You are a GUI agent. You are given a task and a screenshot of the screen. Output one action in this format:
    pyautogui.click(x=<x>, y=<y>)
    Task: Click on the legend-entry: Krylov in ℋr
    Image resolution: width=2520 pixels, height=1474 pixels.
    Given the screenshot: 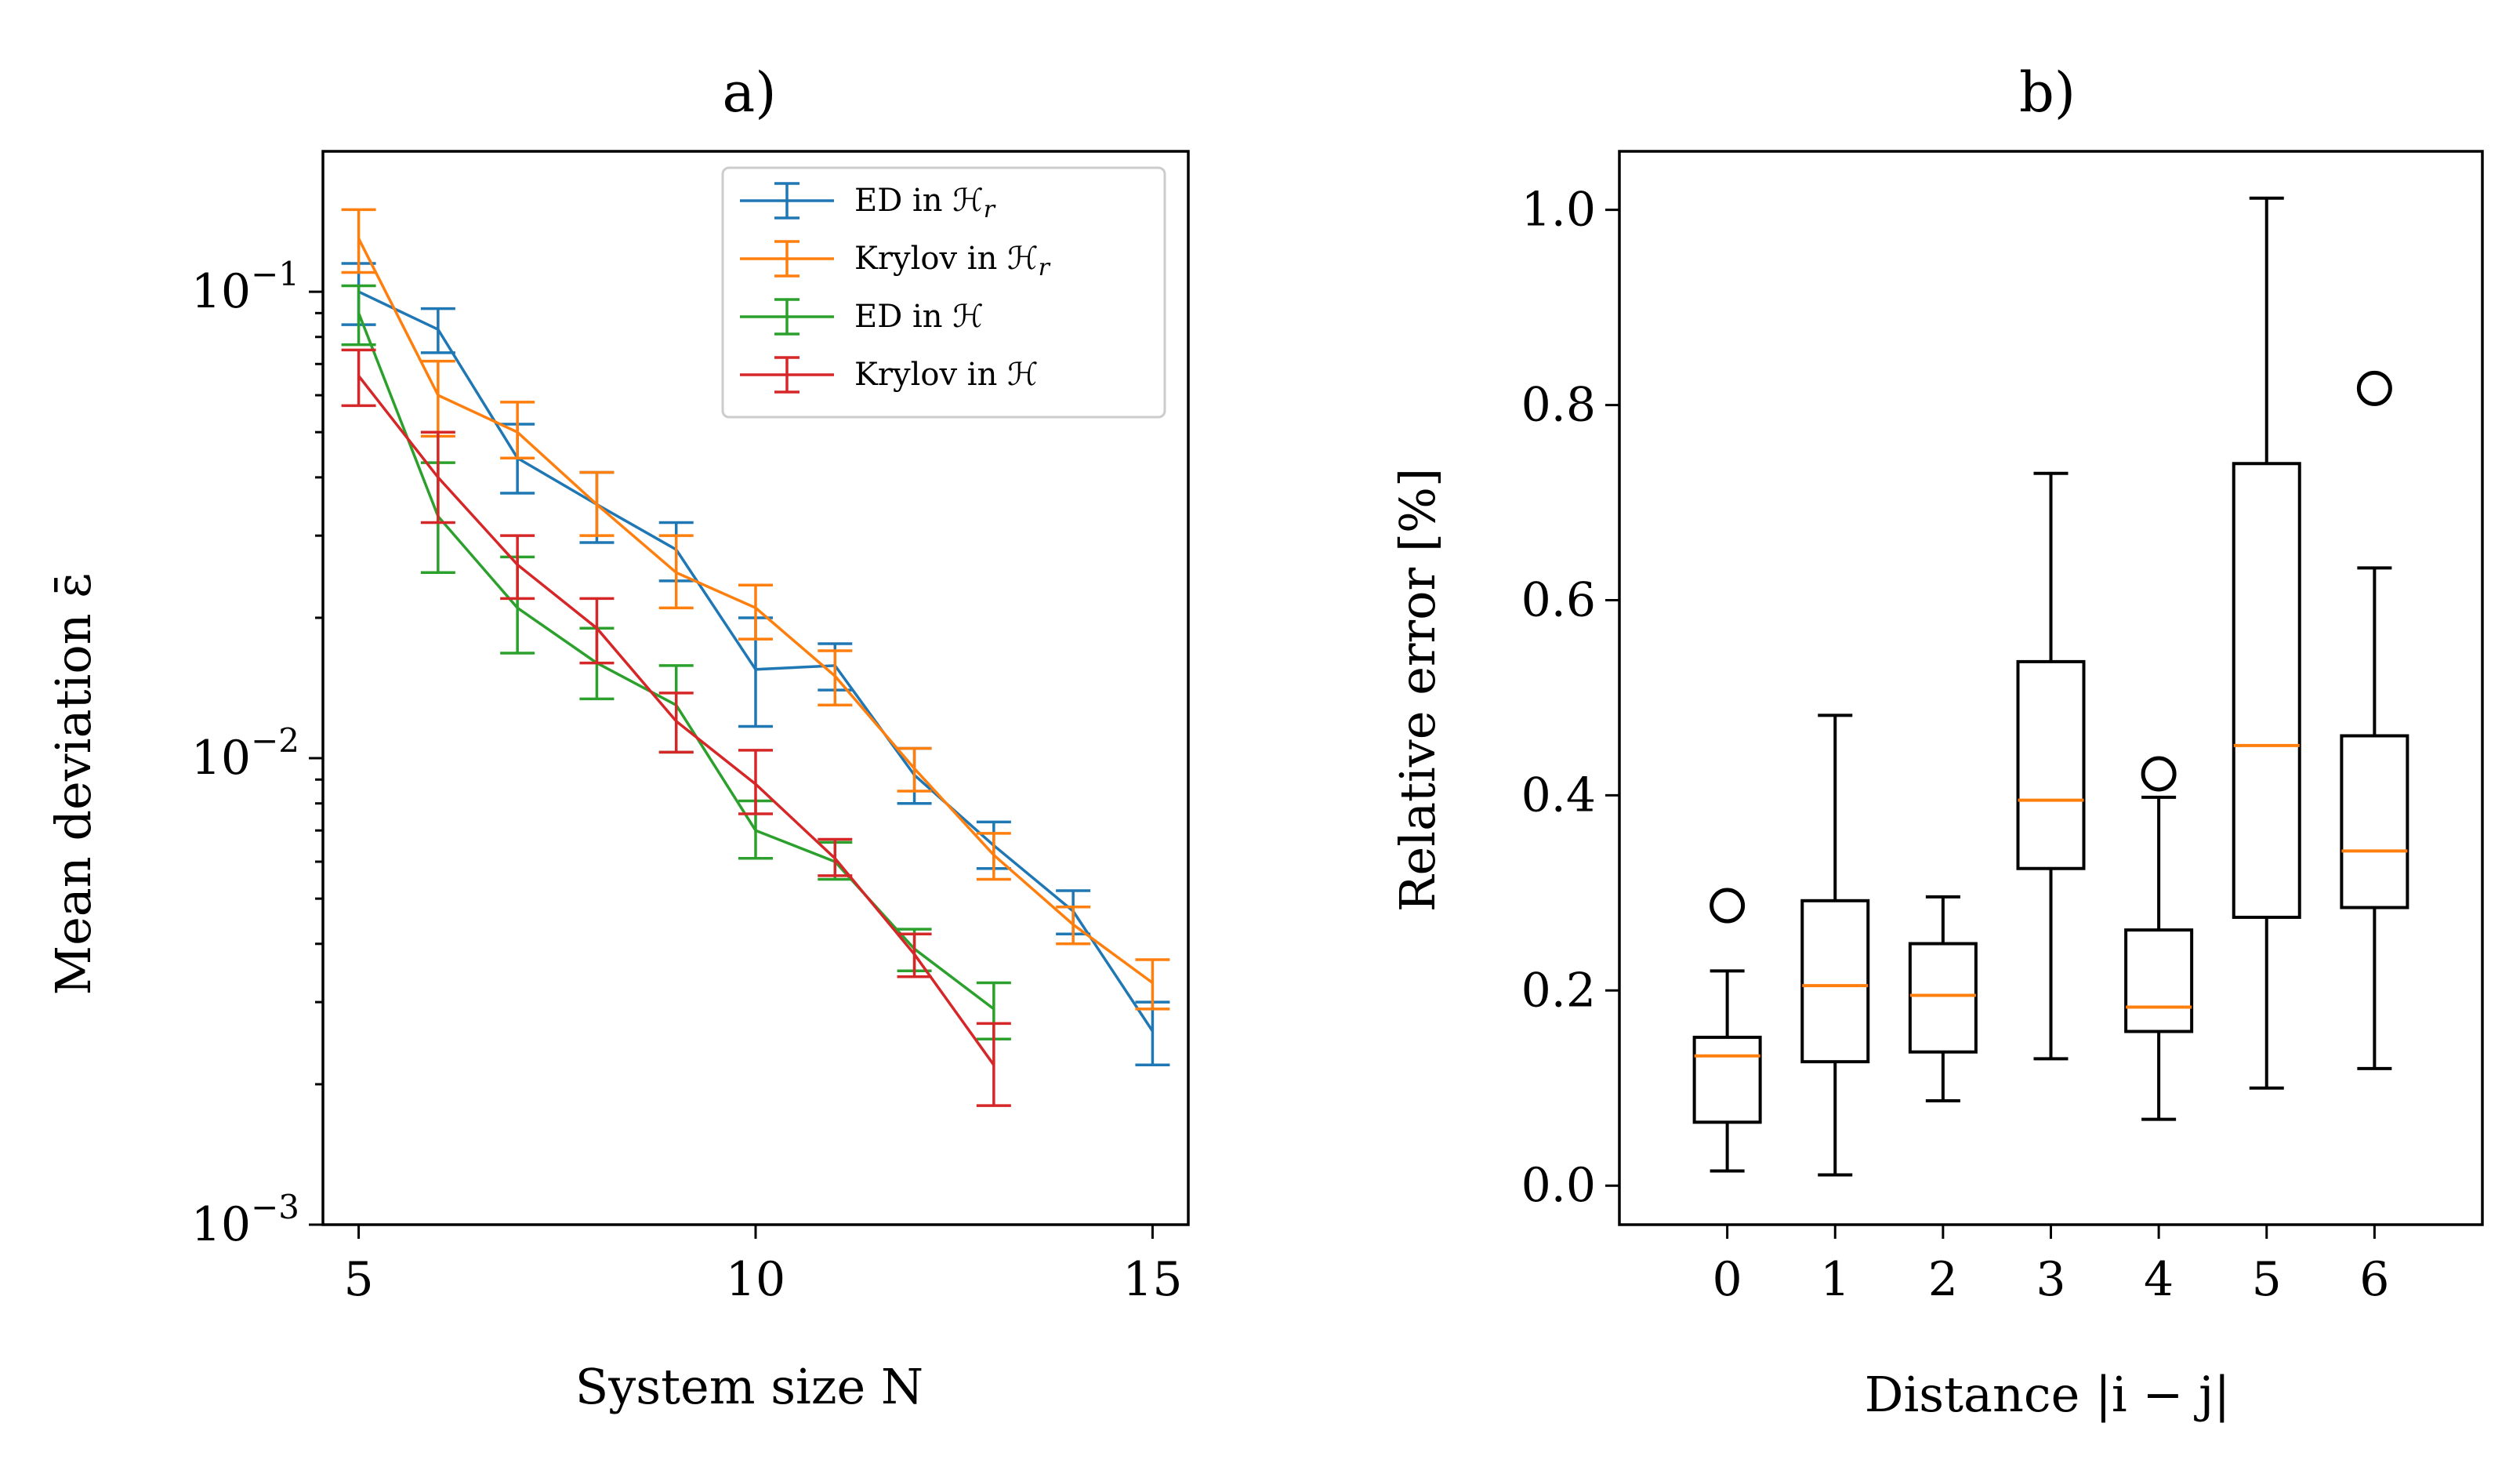 What is the action you would take?
    pyautogui.click(x=895, y=260)
    